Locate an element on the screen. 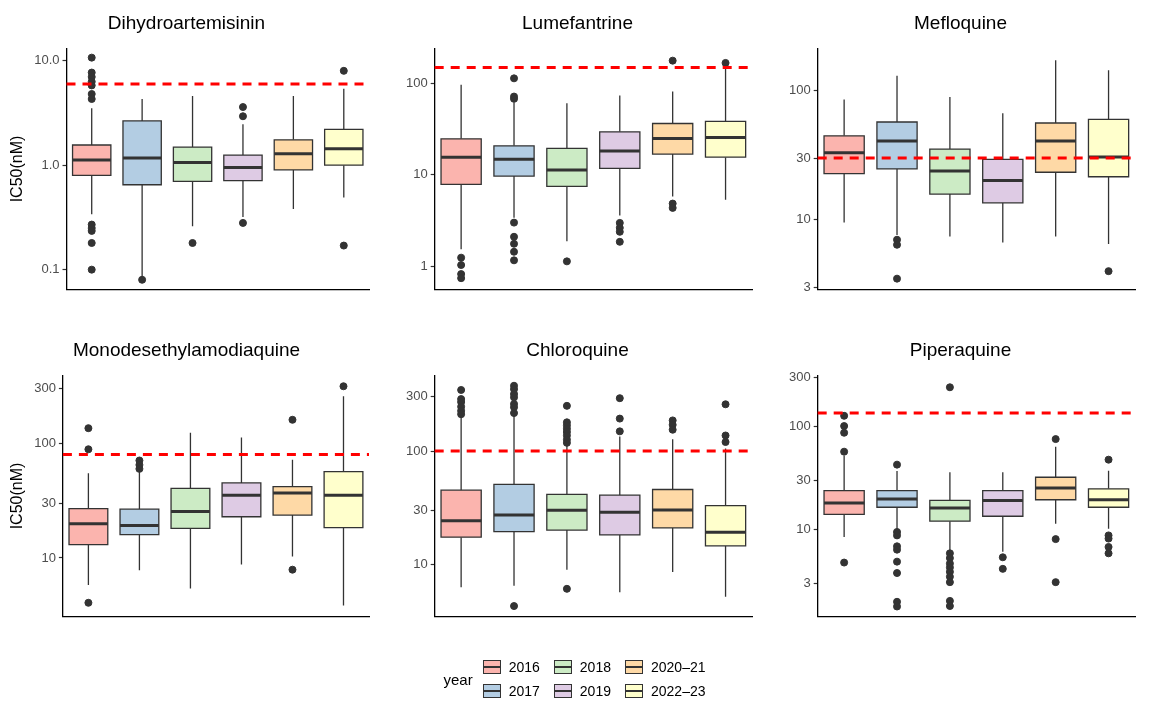 The width and height of the screenshot is (1149, 719). legend-label: 2020–21 is located at coordinates (678, 667).